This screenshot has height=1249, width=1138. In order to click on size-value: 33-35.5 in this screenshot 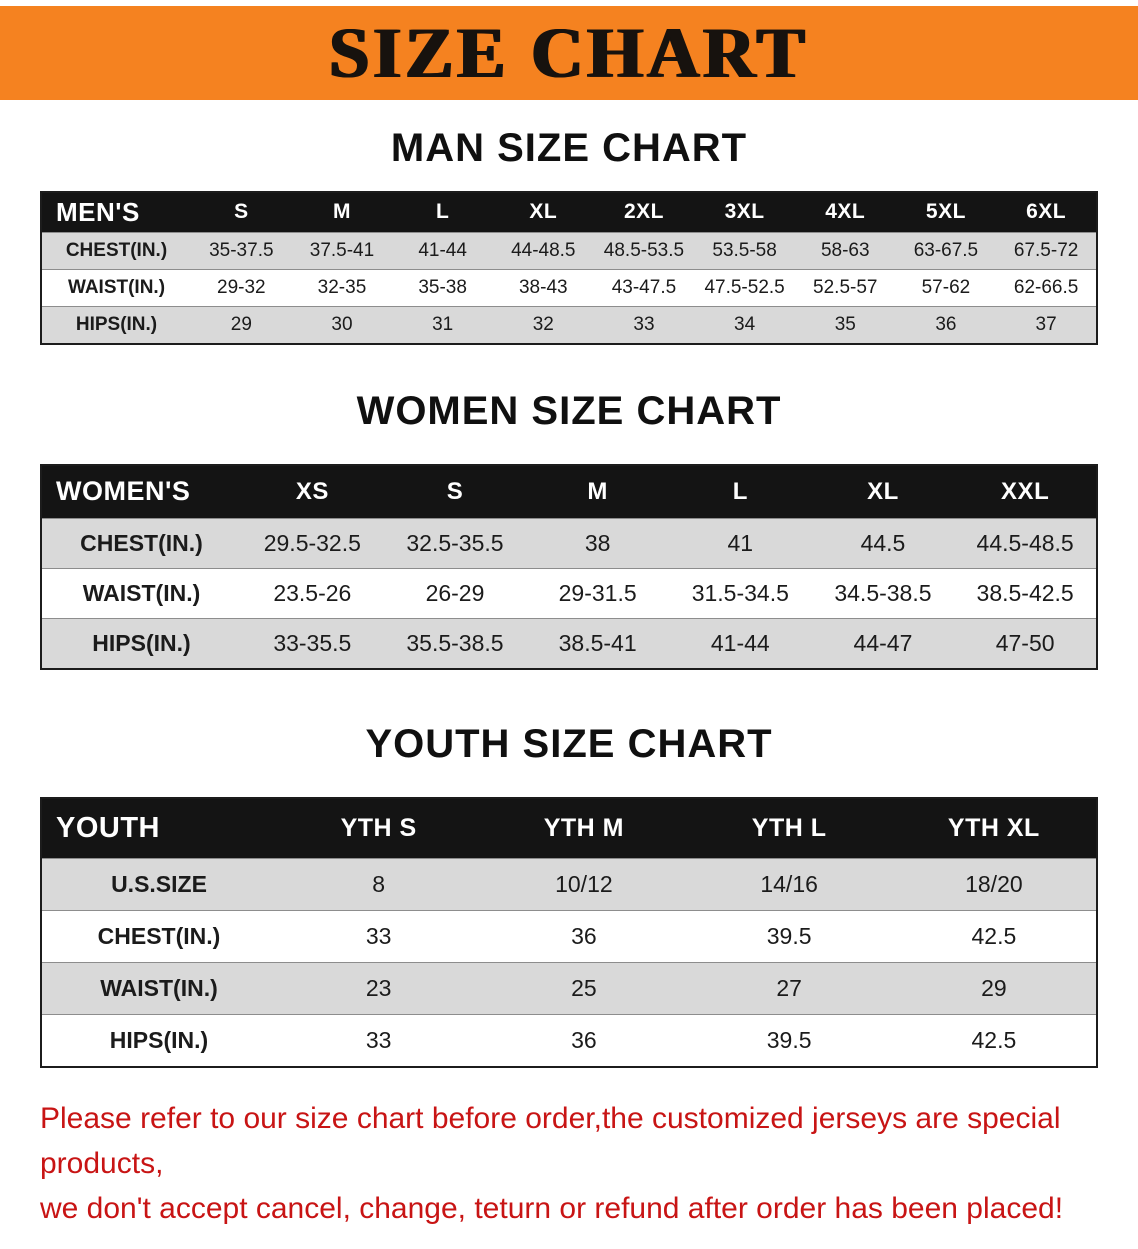, I will do `click(312, 643)`.